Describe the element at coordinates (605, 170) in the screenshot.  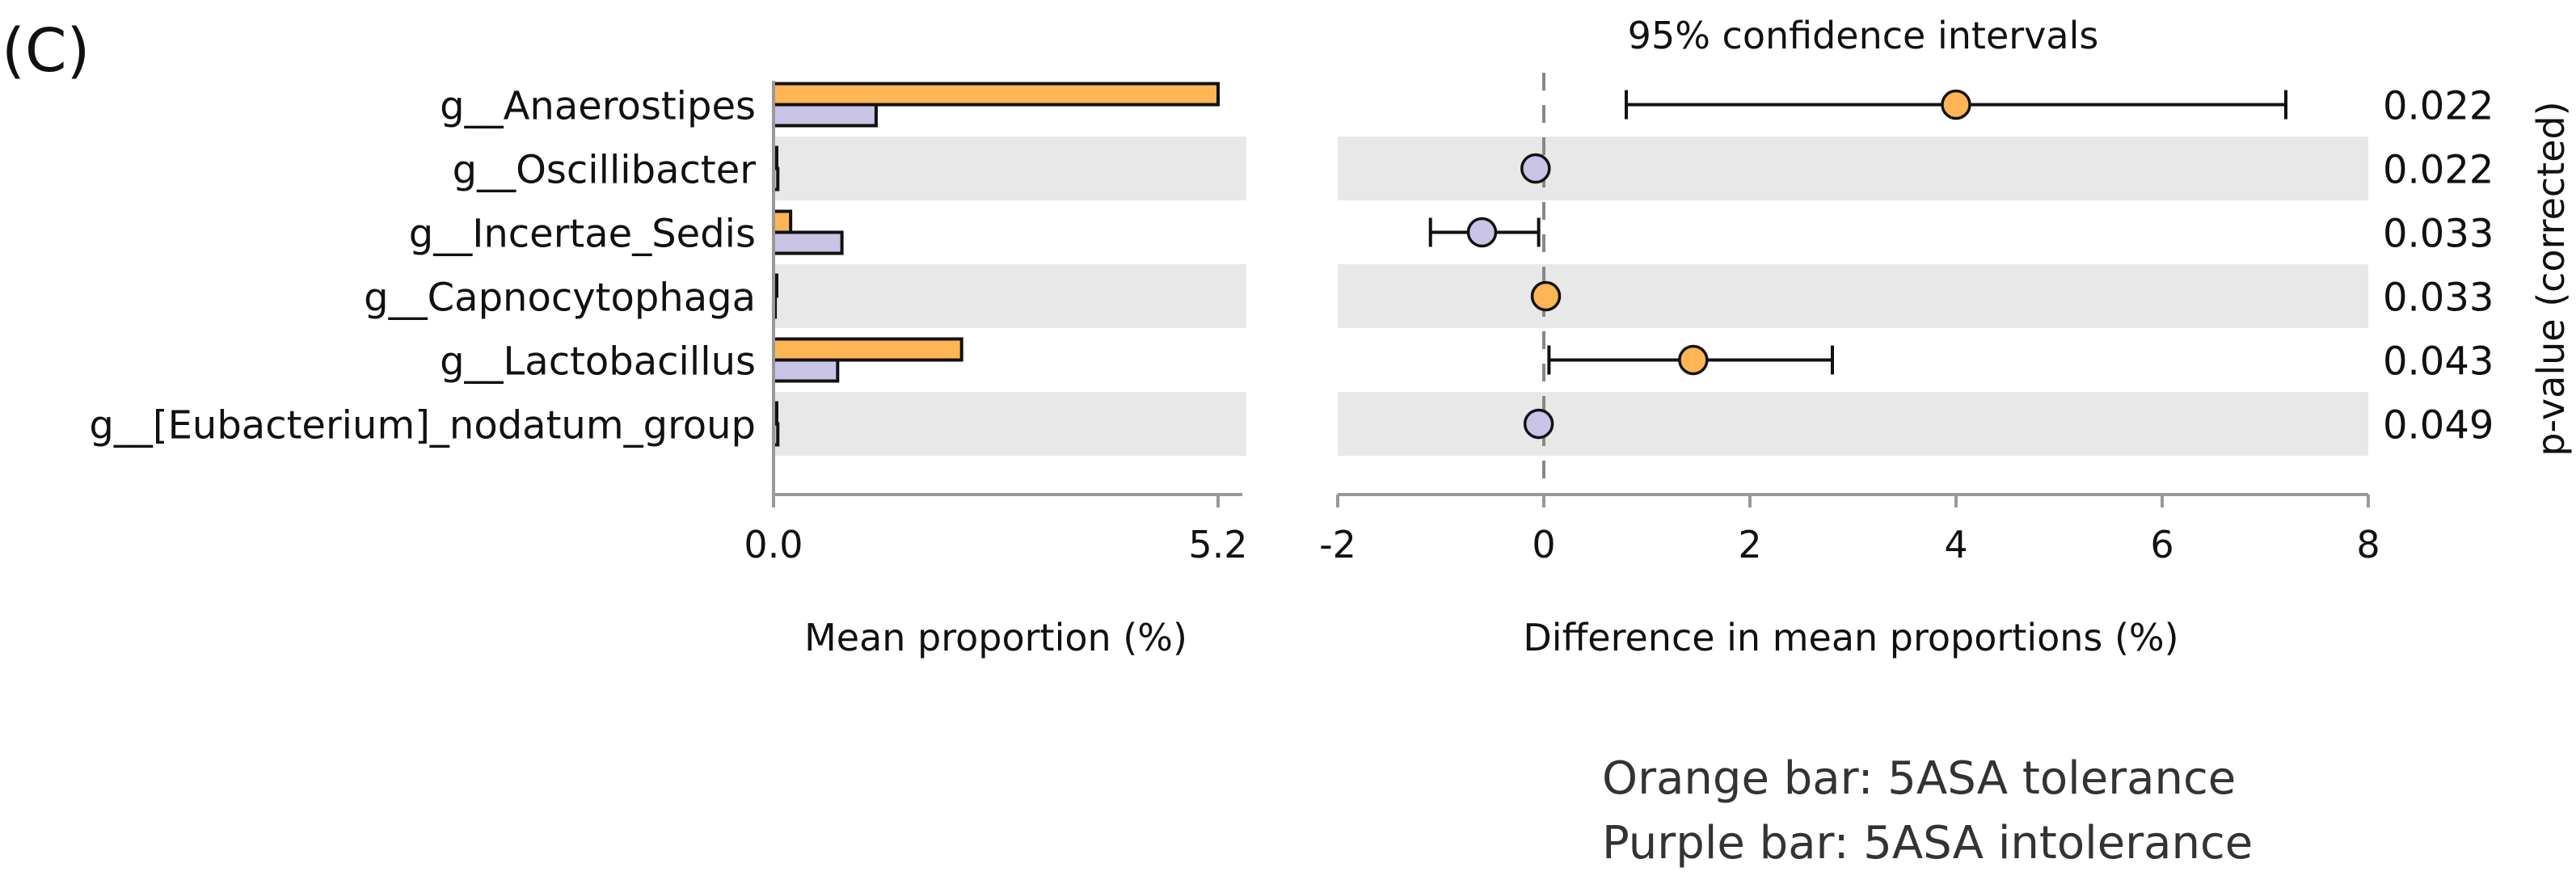
I see `category-label: g__Oscillibacter` at that location.